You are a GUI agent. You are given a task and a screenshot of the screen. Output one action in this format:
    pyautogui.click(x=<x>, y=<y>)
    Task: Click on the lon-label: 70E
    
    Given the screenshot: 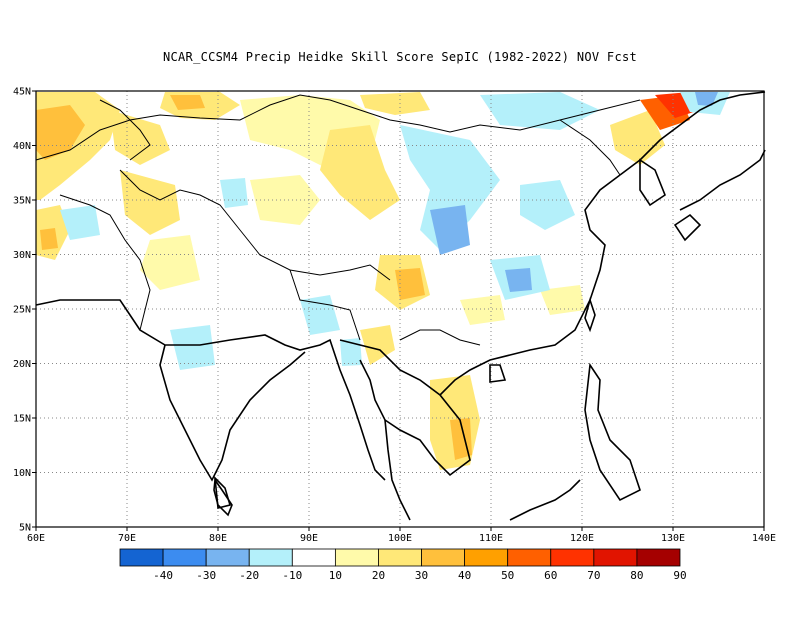 What is the action you would take?
    pyautogui.click(x=127, y=538)
    